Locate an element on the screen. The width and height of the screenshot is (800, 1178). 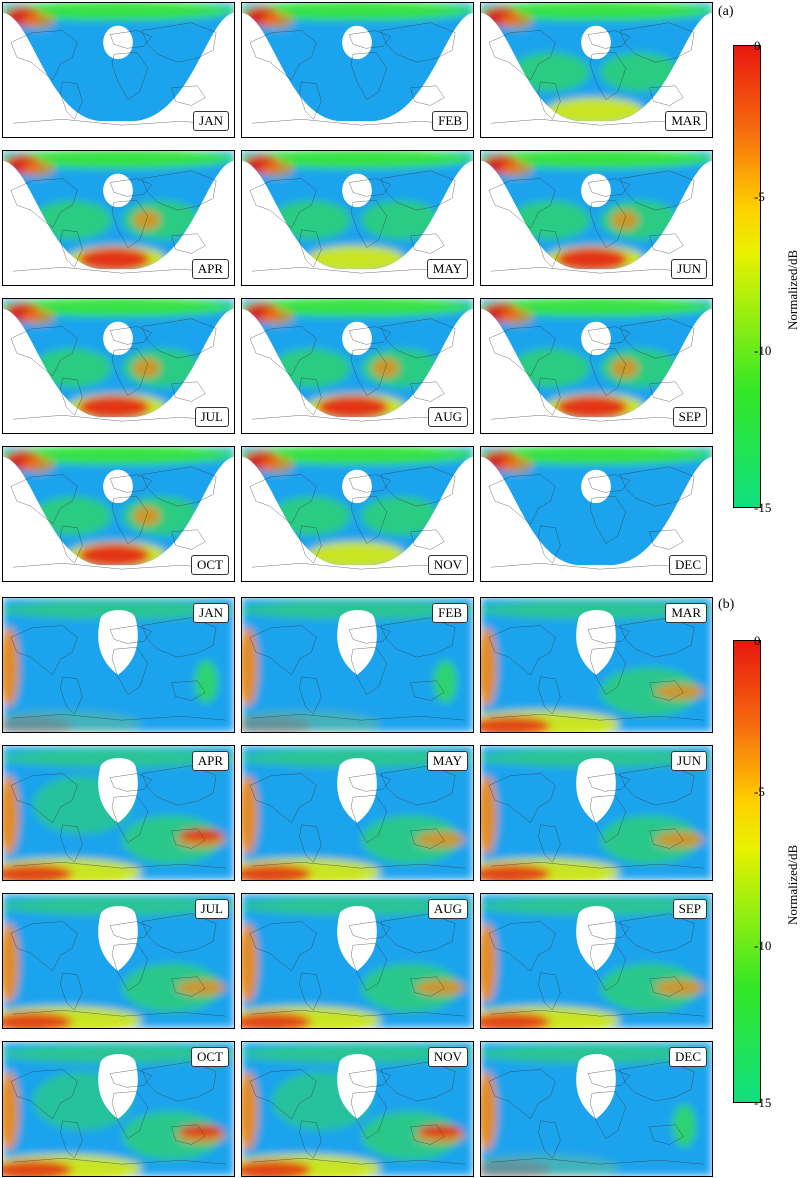
panel-b-tick-10: -10 is located at coordinates (763, 945).